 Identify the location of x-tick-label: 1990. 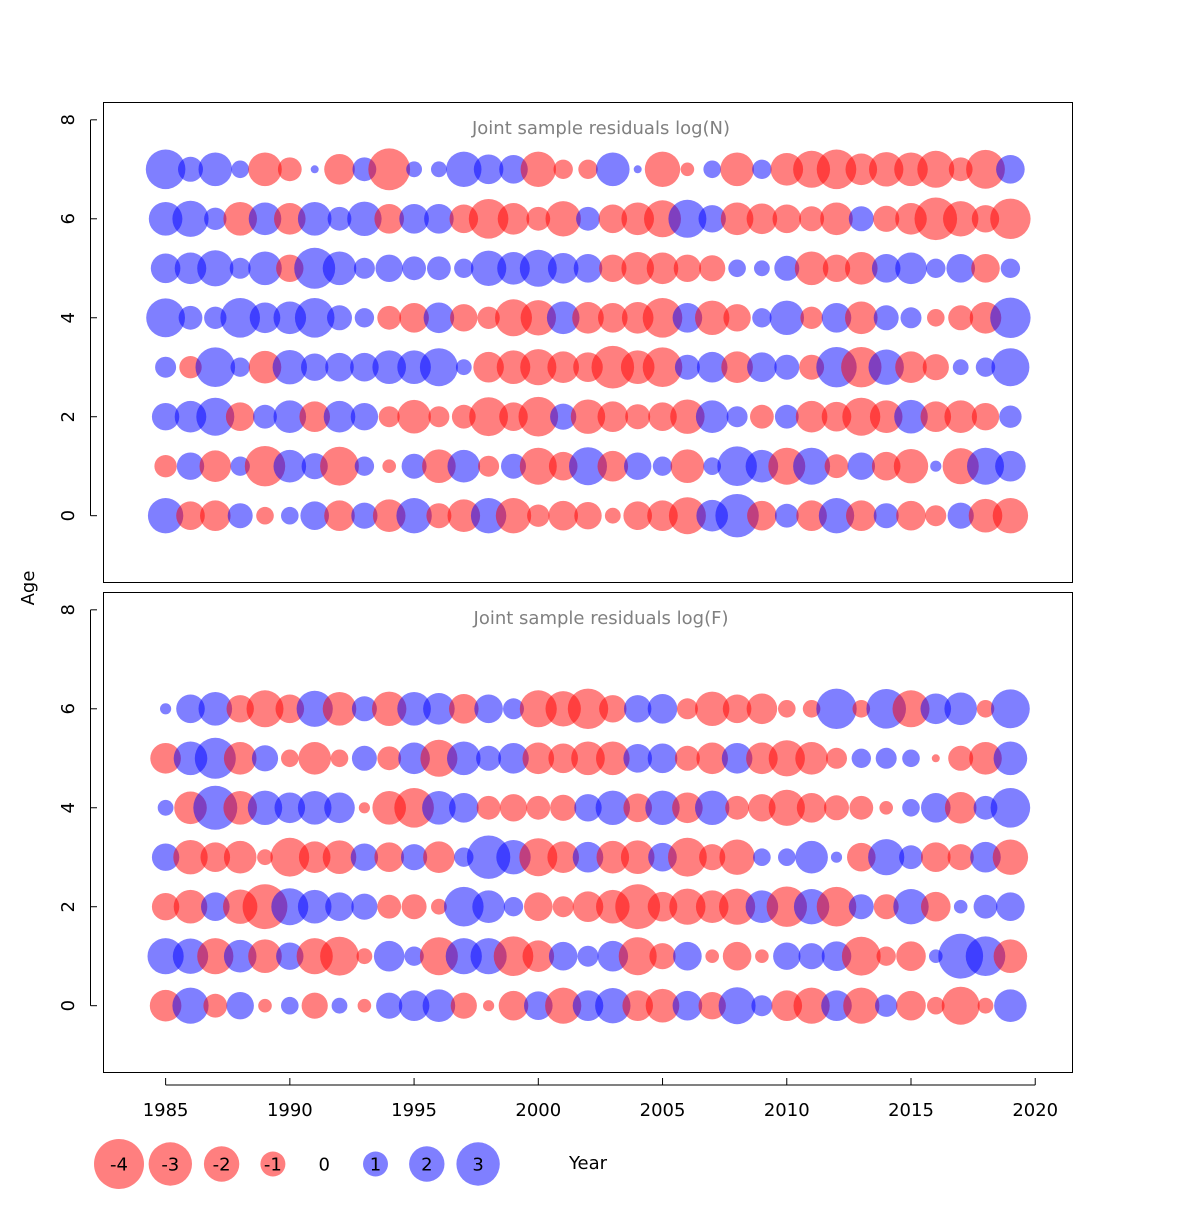
(290, 1110).